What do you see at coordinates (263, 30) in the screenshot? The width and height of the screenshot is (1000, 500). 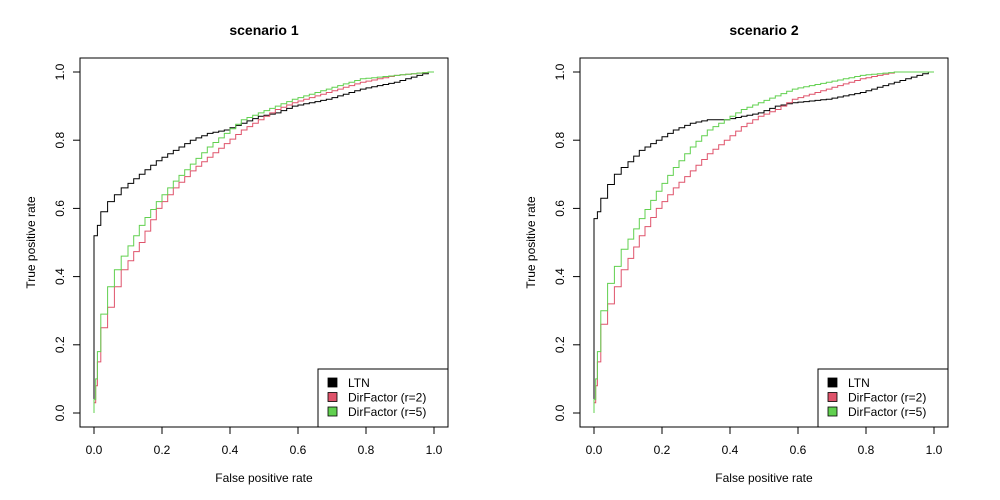 I see `chart-title: scenario 1` at bounding box center [263, 30].